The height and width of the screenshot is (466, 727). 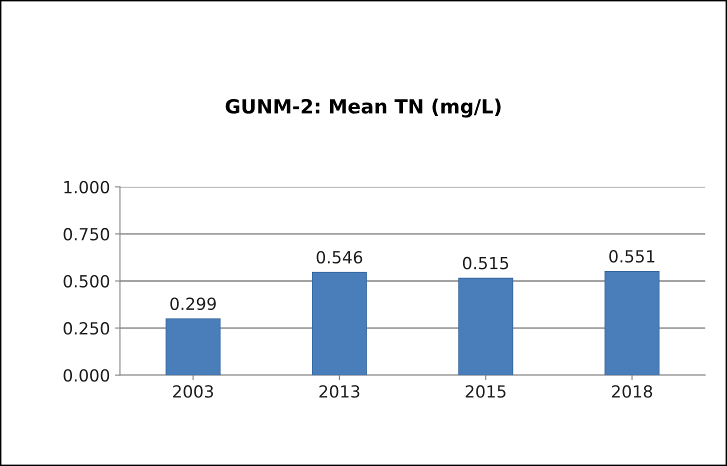 What do you see at coordinates (339, 391) in the screenshot?
I see `x-tick-label: 2013` at bounding box center [339, 391].